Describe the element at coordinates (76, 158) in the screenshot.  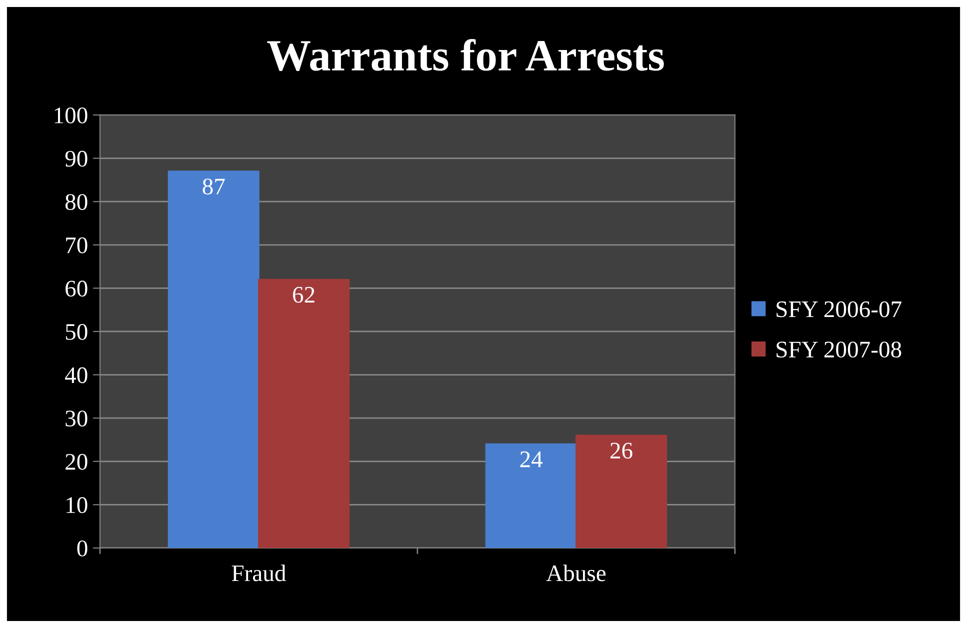
I see `y-tick-label: 90` at that location.